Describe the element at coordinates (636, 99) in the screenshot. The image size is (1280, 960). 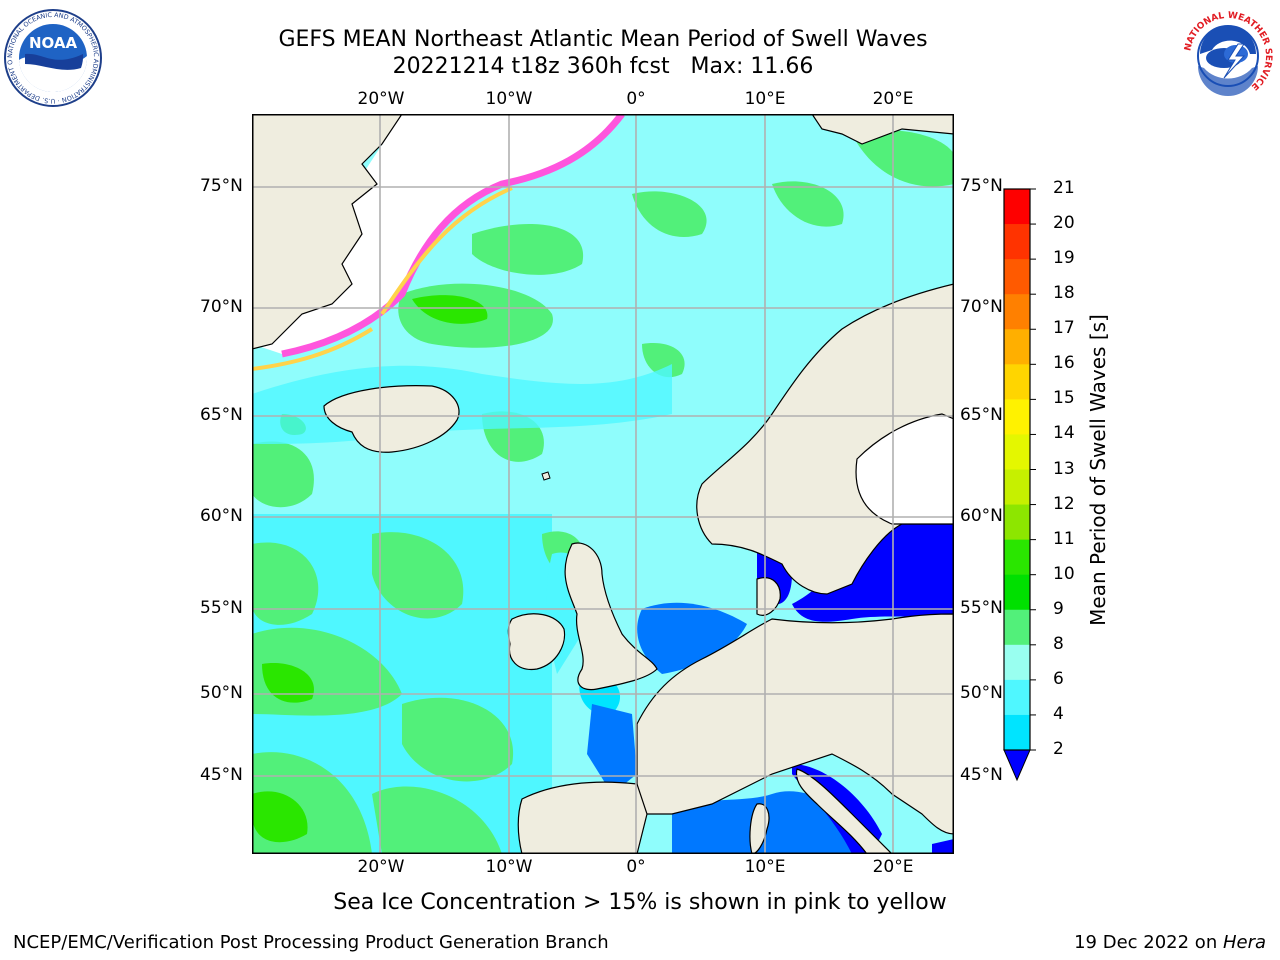
I see `lon-label-top: 0°` at that location.